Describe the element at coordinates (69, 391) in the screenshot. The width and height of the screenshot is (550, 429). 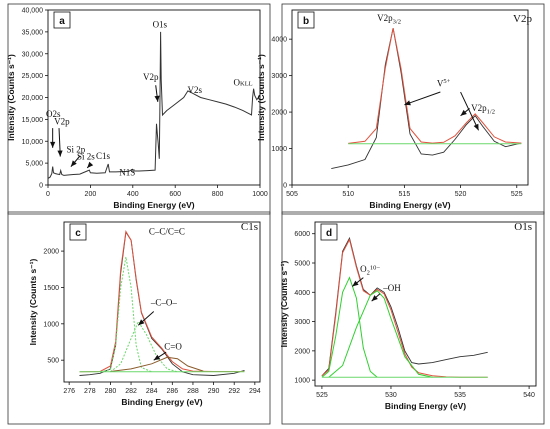
I see `x-tick-label: 276` at that location.